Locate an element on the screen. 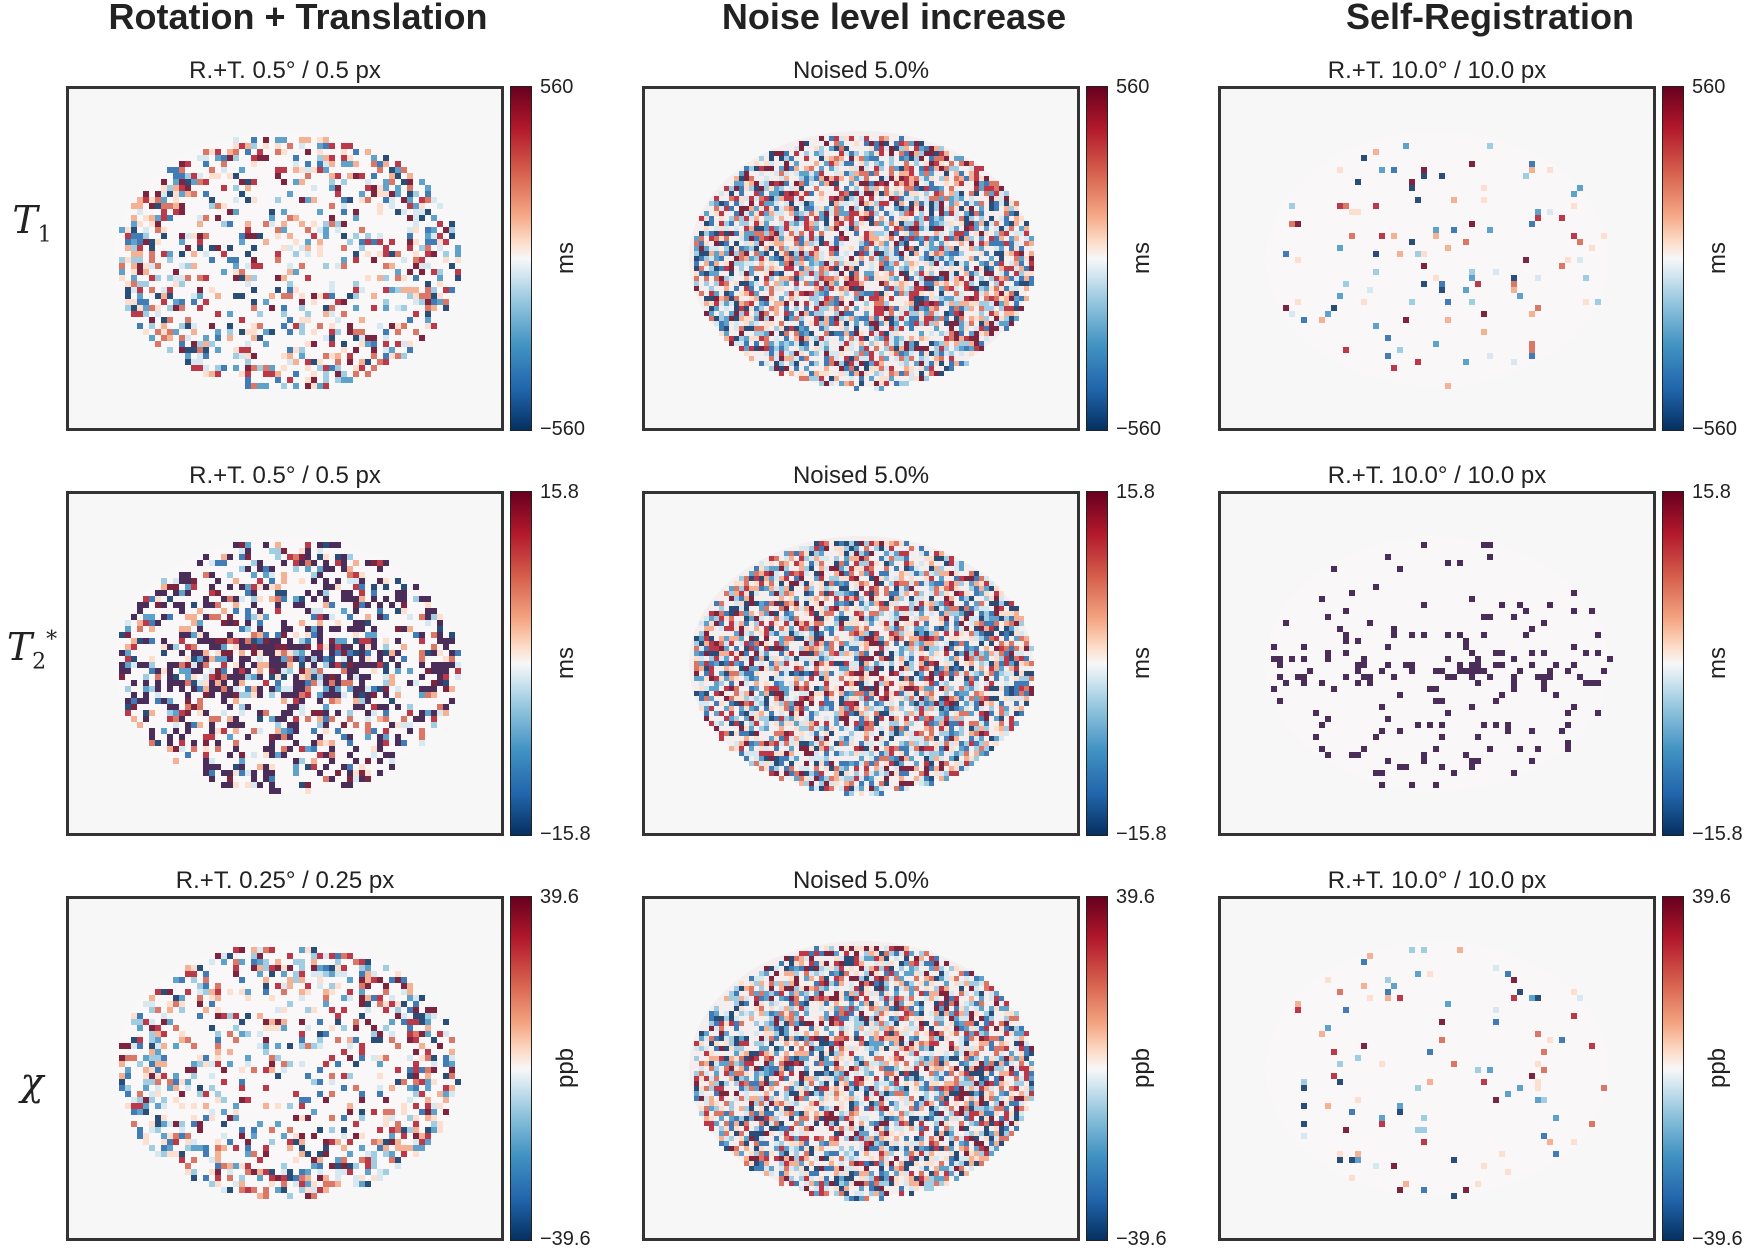  map-panel-t2star-rotation-translation is located at coordinates (285, 663).